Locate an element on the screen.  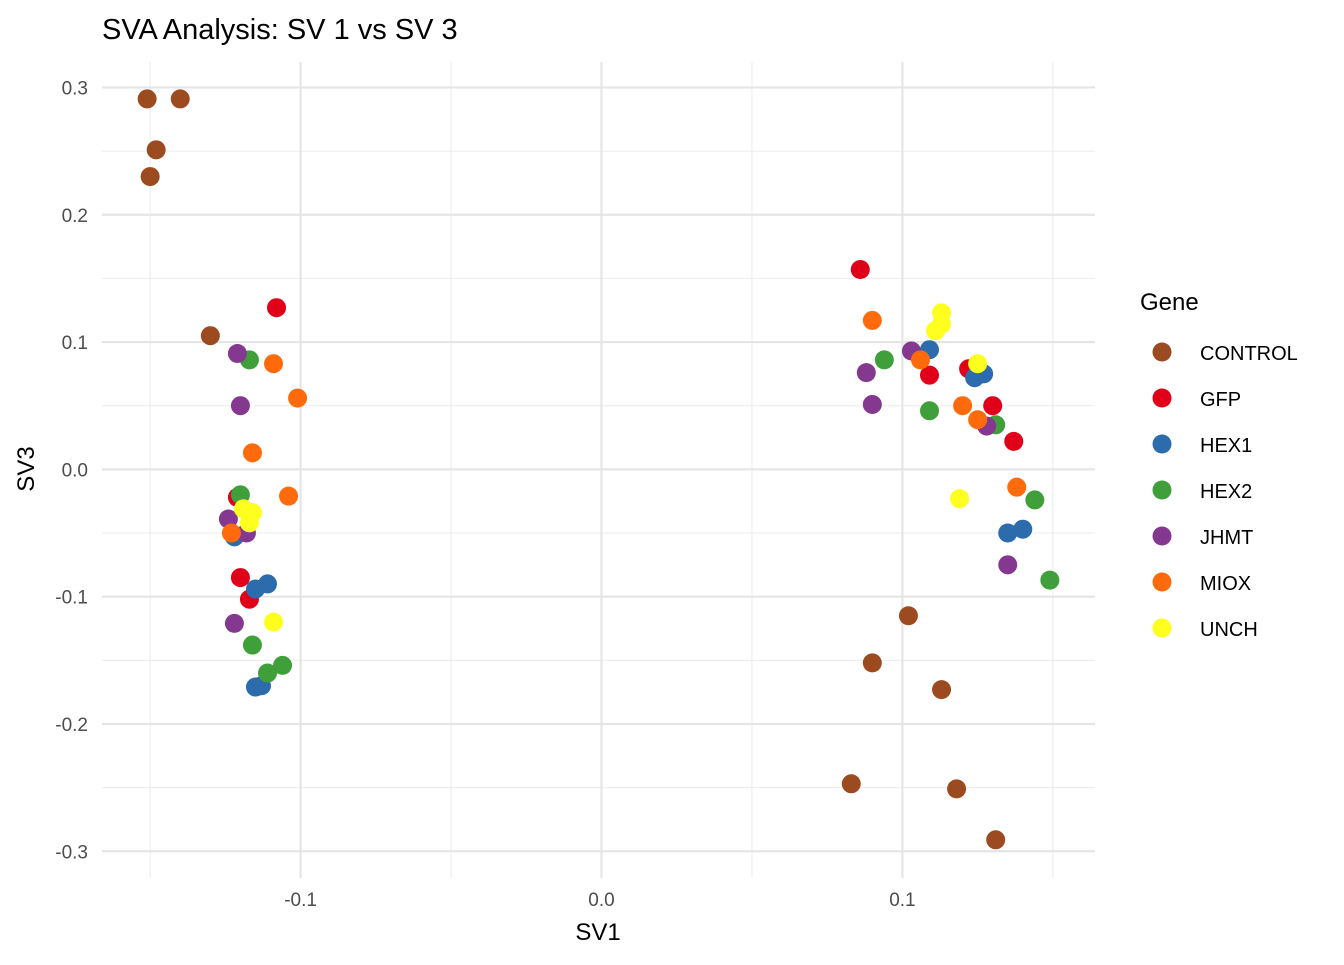
y-tick-label: 0.0 is located at coordinates (75, 470).